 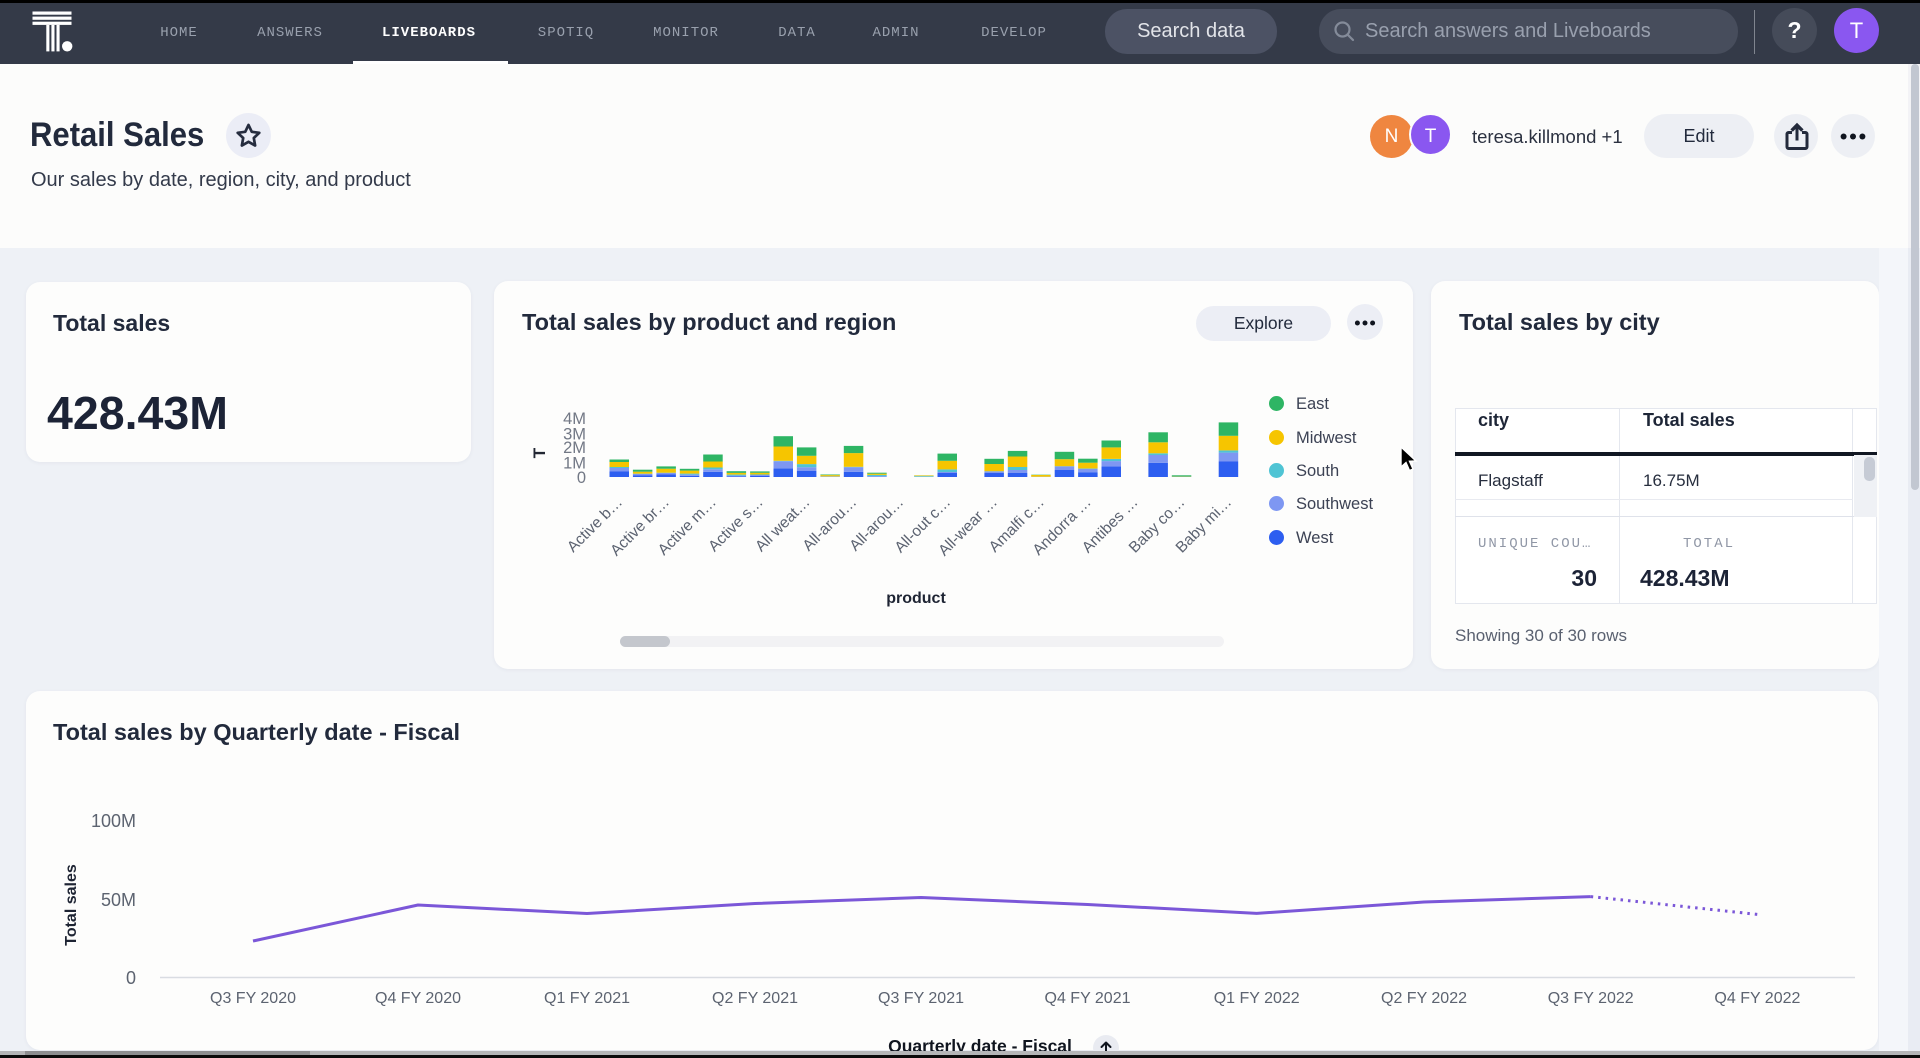 I want to click on svg-text: 50M, so click(x=118, y=900).